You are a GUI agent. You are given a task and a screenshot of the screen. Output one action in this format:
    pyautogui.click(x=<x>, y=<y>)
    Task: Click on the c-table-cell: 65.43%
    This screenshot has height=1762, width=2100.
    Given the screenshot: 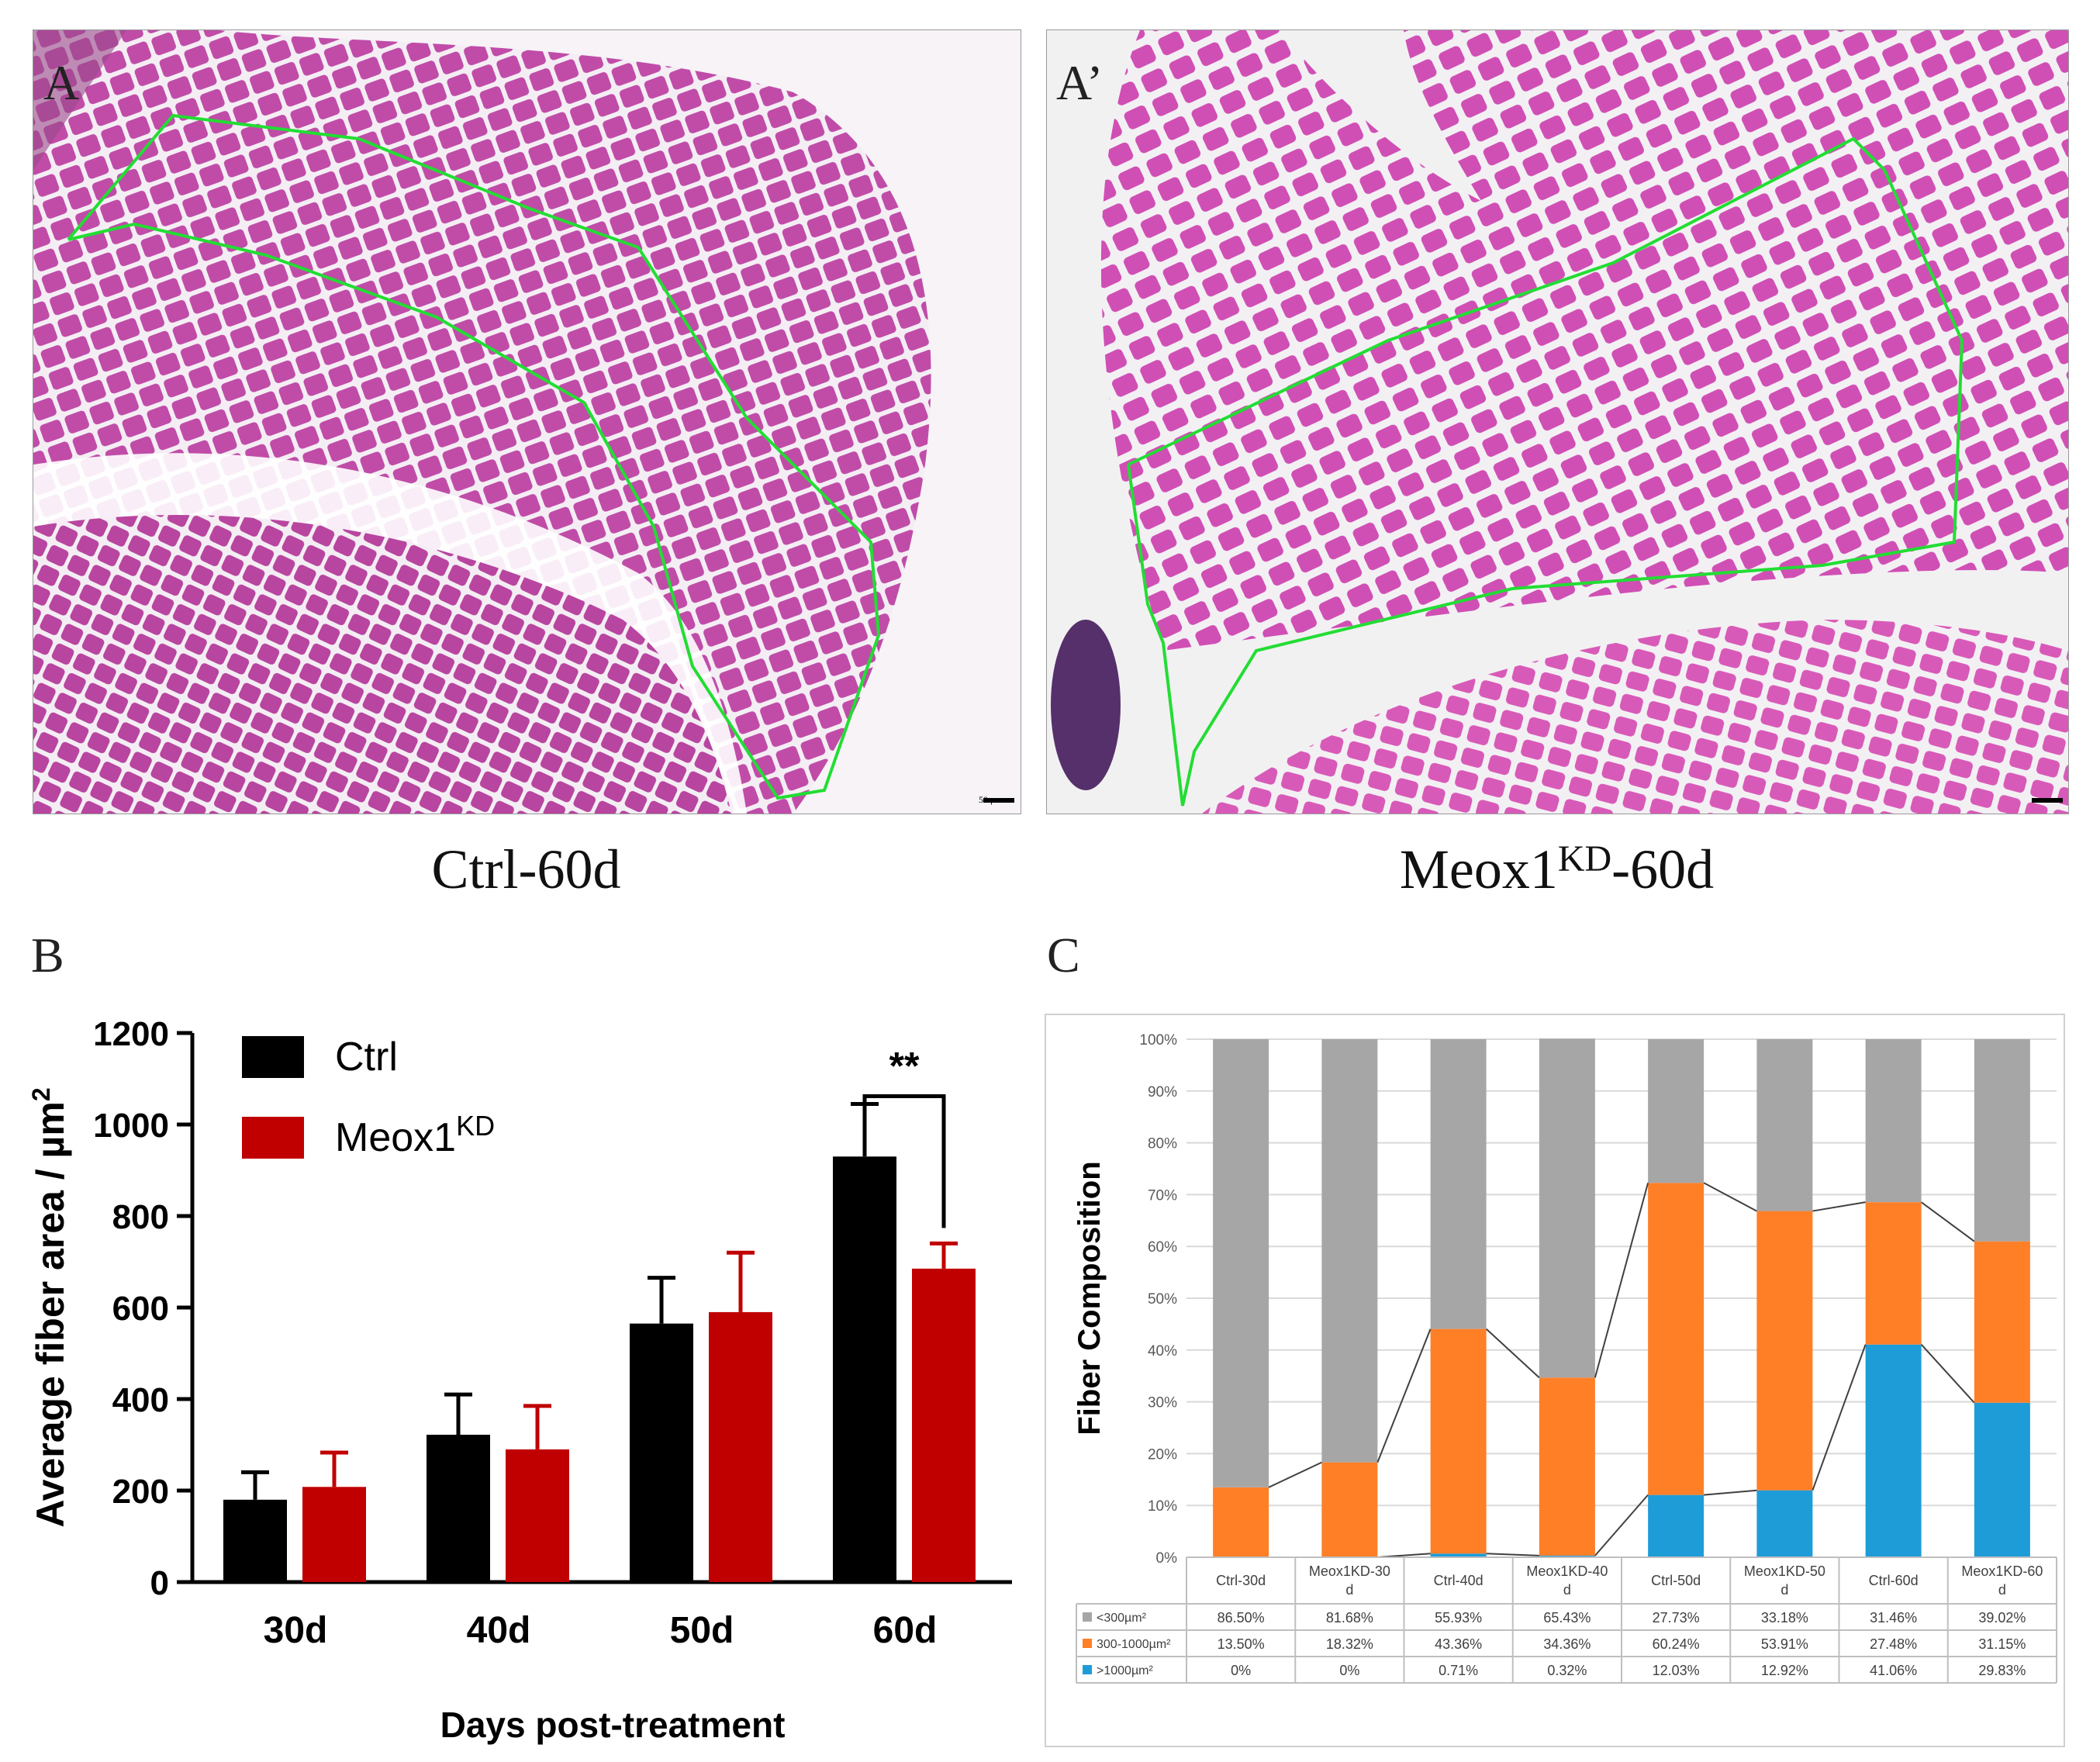 What is the action you would take?
    pyautogui.click(x=1567, y=1618)
    